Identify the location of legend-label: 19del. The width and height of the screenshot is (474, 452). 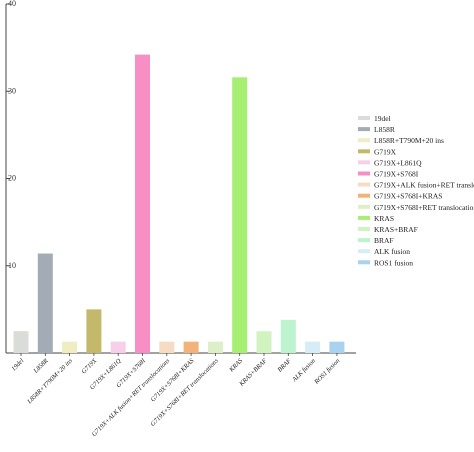
(382, 118).